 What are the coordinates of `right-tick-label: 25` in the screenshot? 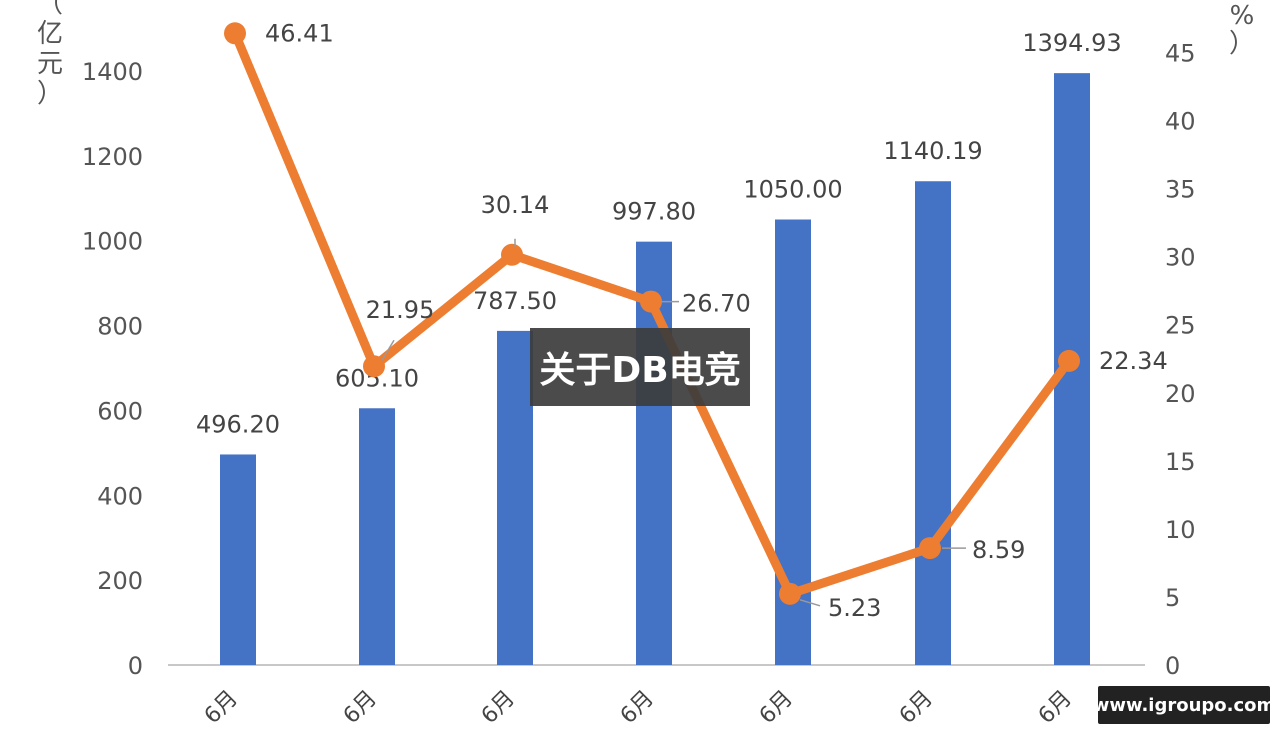 It's located at (1180, 326).